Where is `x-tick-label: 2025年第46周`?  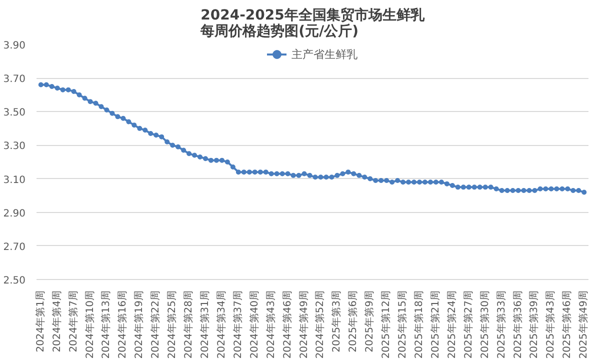 x-tick-label: 2025年第46周 is located at coordinates (567, 324).